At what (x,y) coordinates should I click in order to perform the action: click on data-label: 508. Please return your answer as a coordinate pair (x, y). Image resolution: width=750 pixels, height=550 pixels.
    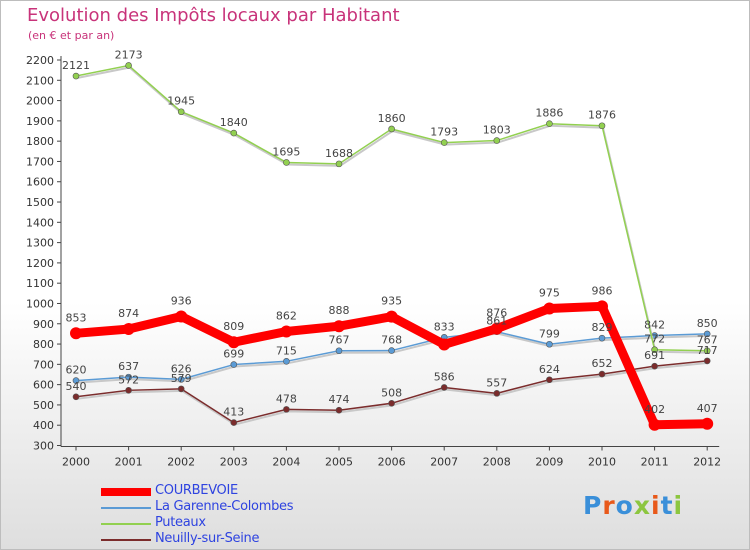
    Looking at the image, I should click on (391, 392).